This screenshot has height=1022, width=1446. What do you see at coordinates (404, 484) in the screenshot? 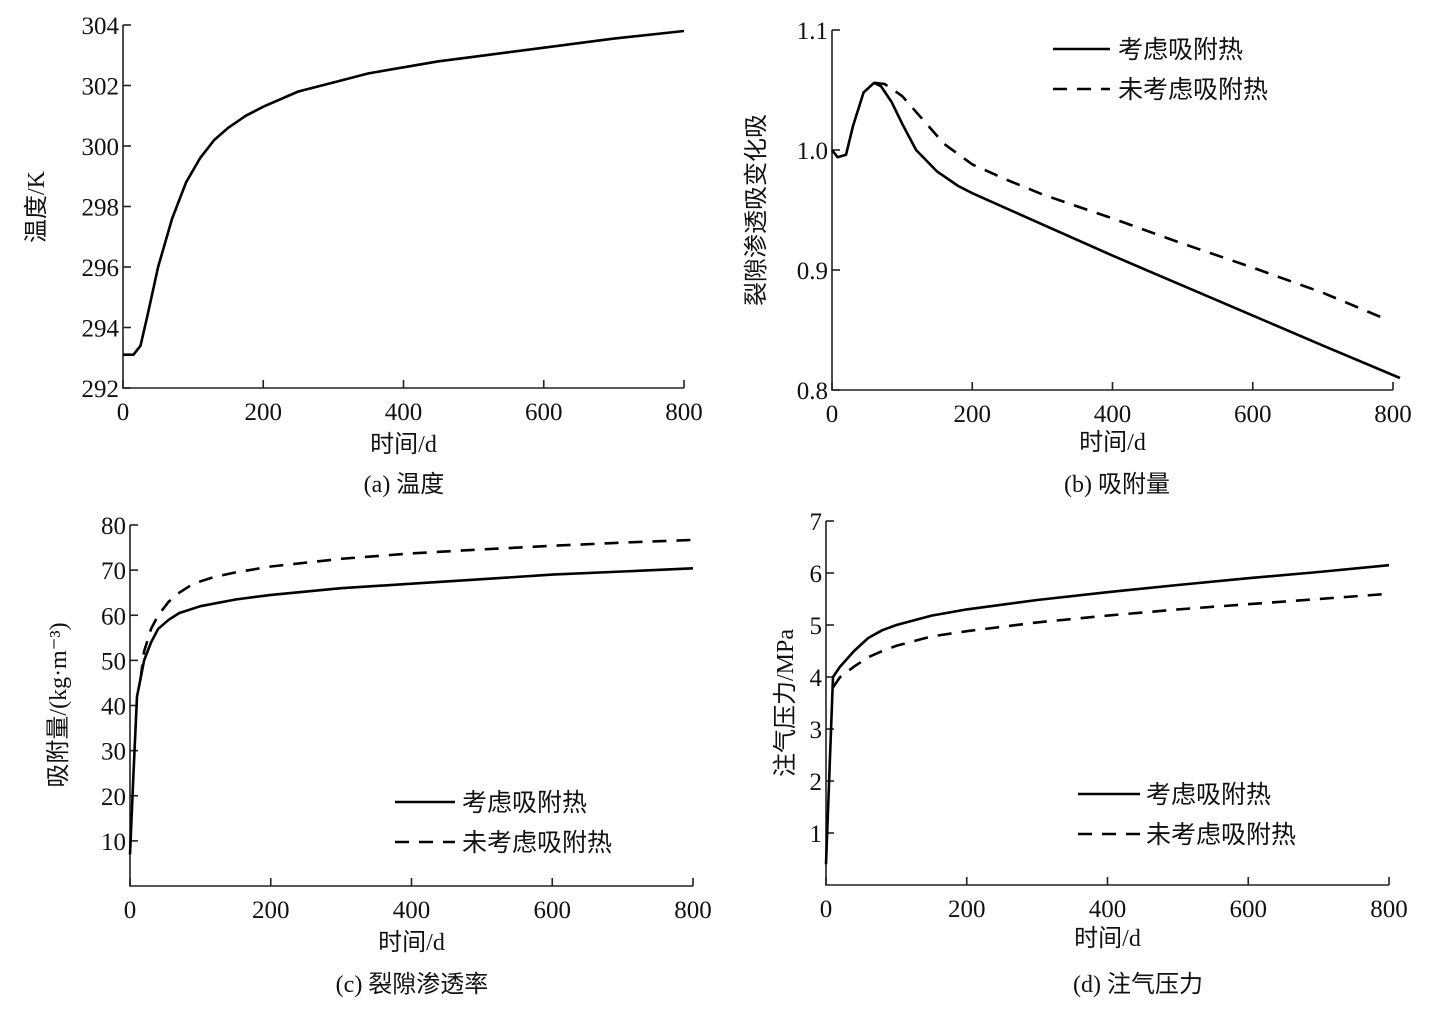
I see `panel-caption: (a) 温度` at bounding box center [404, 484].